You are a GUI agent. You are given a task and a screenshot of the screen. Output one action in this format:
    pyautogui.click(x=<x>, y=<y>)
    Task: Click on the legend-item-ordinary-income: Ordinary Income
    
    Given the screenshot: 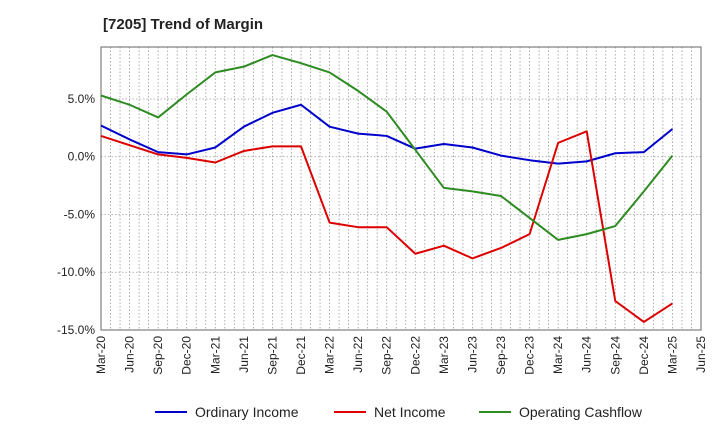 What is the action you would take?
    pyautogui.click(x=226, y=412)
    